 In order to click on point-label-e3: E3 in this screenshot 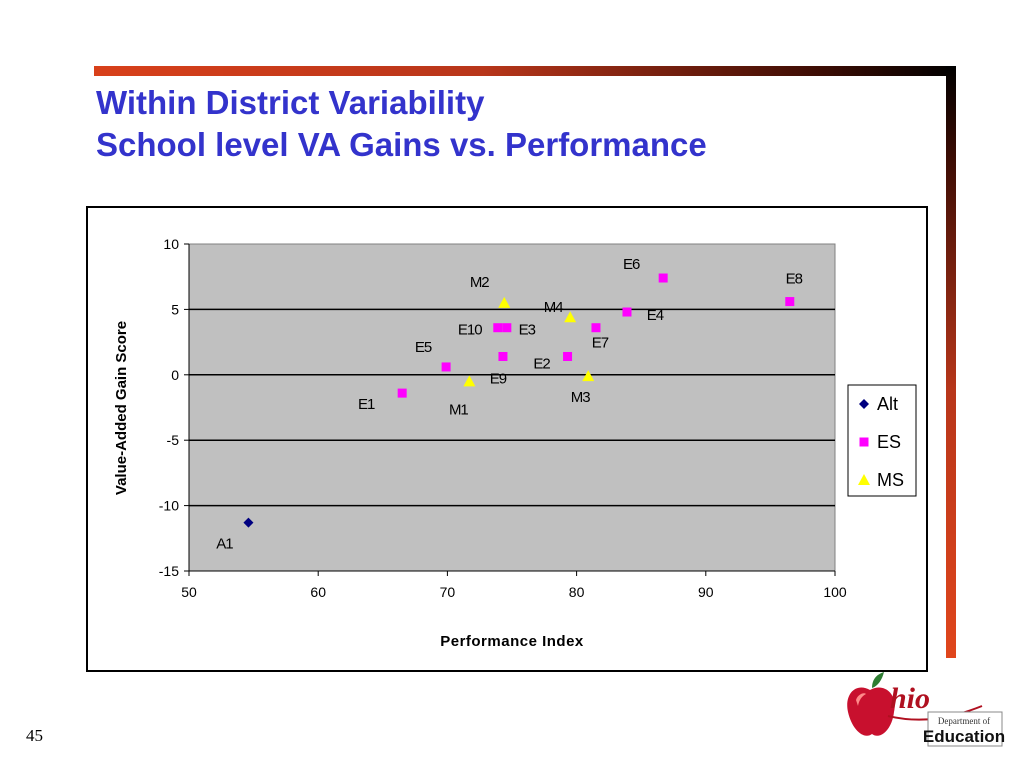, I will do `click(527, 330)`.